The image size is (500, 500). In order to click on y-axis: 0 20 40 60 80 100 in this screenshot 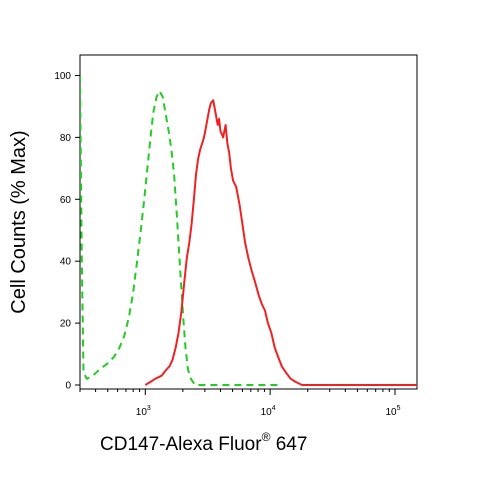, I will do `click(67, 231)`.